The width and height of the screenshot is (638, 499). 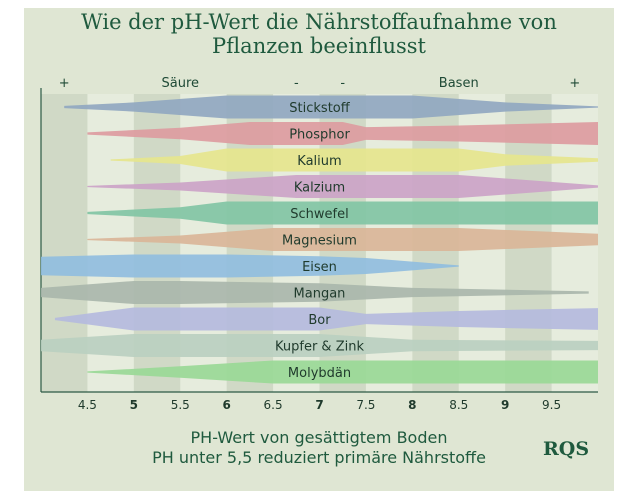 What do you see at coordinates (319, 241) in the screenshot?
I see `series-label: Magnesium` at bounding box center [319, 241].